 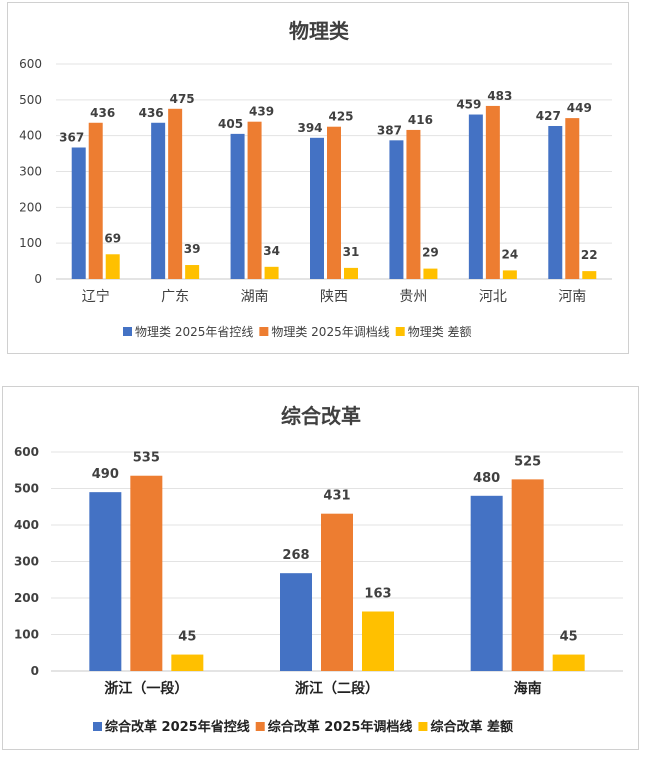 I want to click on legend-label: 综合改革 差额, so click(x=471, y=727).